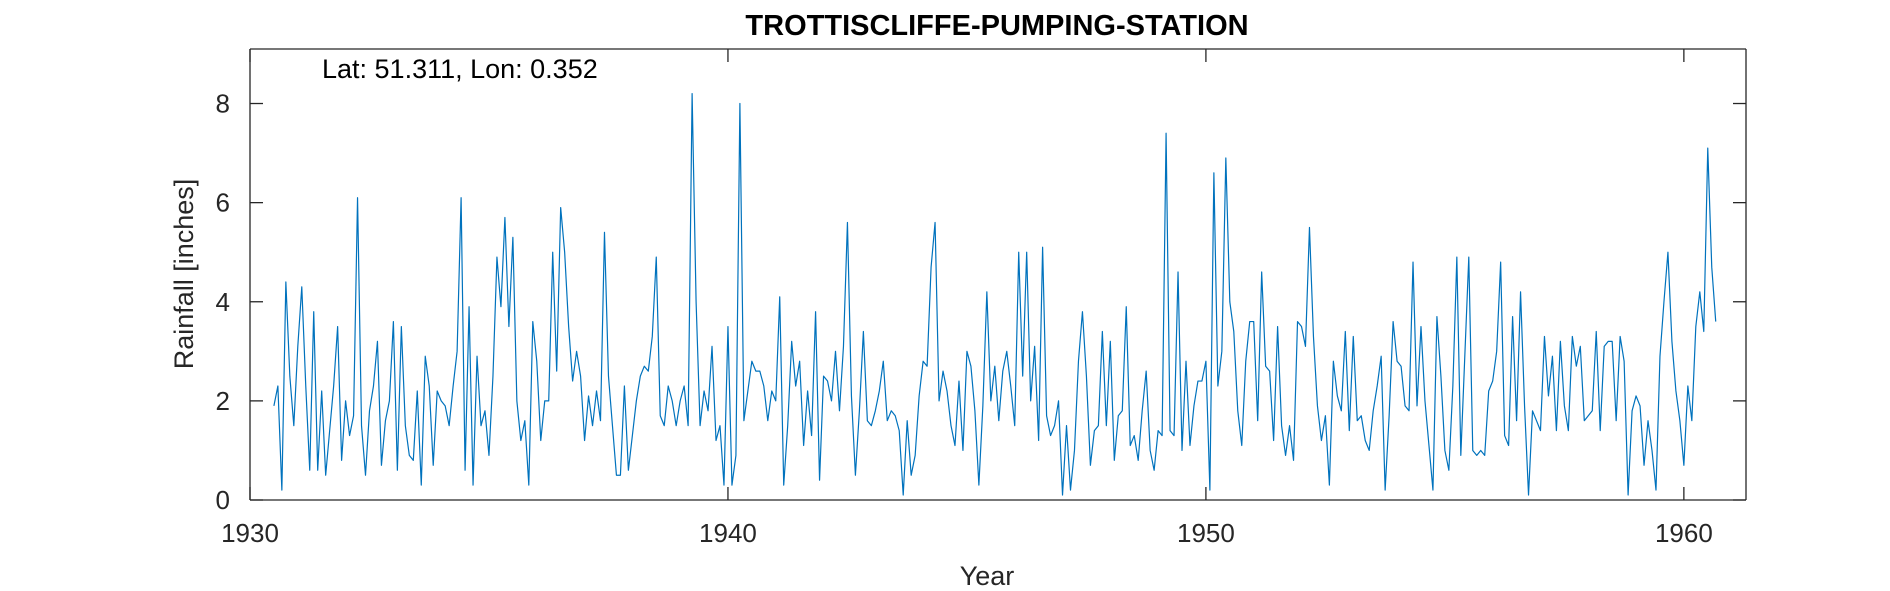 The image size is (1890, 591). Describe the element at coordinates (987, 576) in the screenshot. I see `x-axis-title: Year` at that location.